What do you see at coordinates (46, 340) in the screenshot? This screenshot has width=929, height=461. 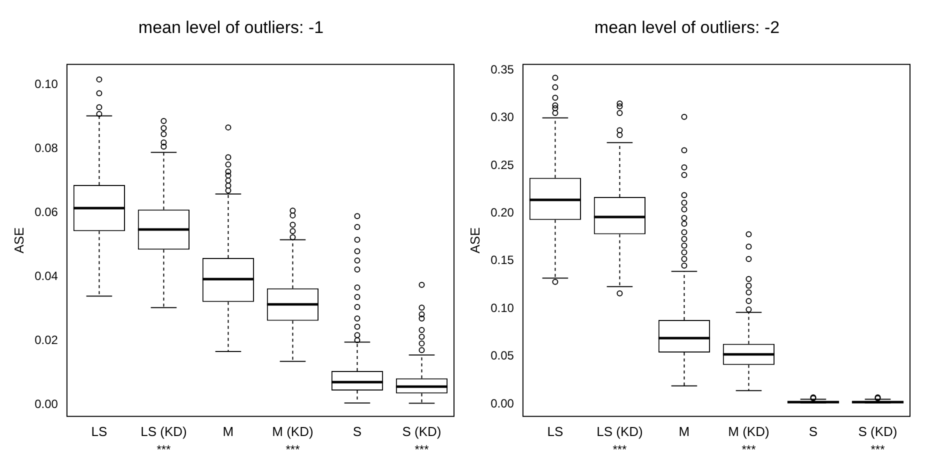 I see `y-tick-label: 0.02` at bounding box center [46, 340].